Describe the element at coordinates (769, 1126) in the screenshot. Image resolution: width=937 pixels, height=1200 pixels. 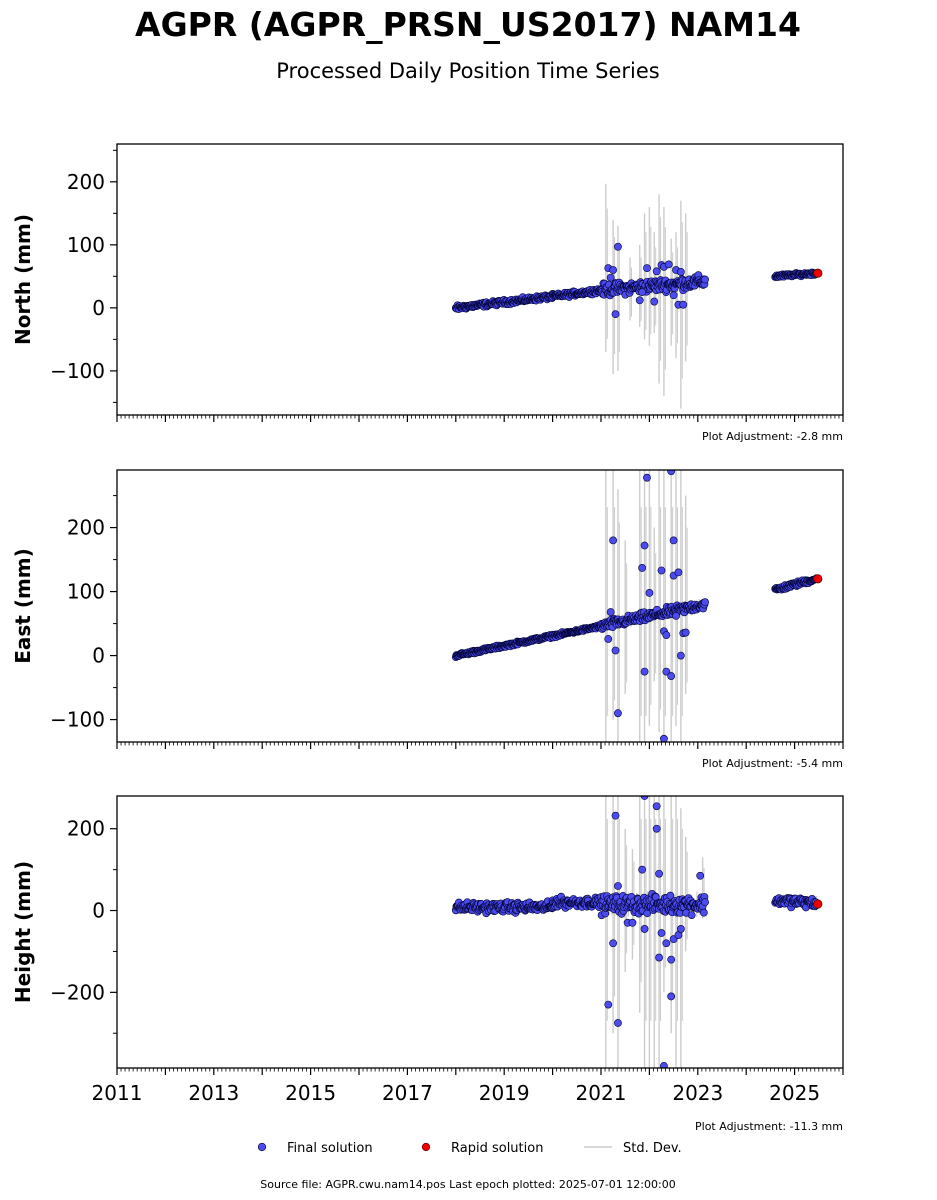
I see `plot-adjustment: Plot Adjustment: -11.3 mm` at that location.